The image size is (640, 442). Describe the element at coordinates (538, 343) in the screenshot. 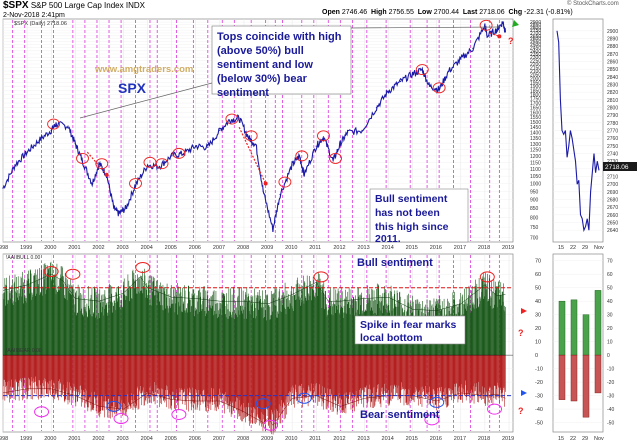

I see `sentiment-y-tick-label: 10` at that location.